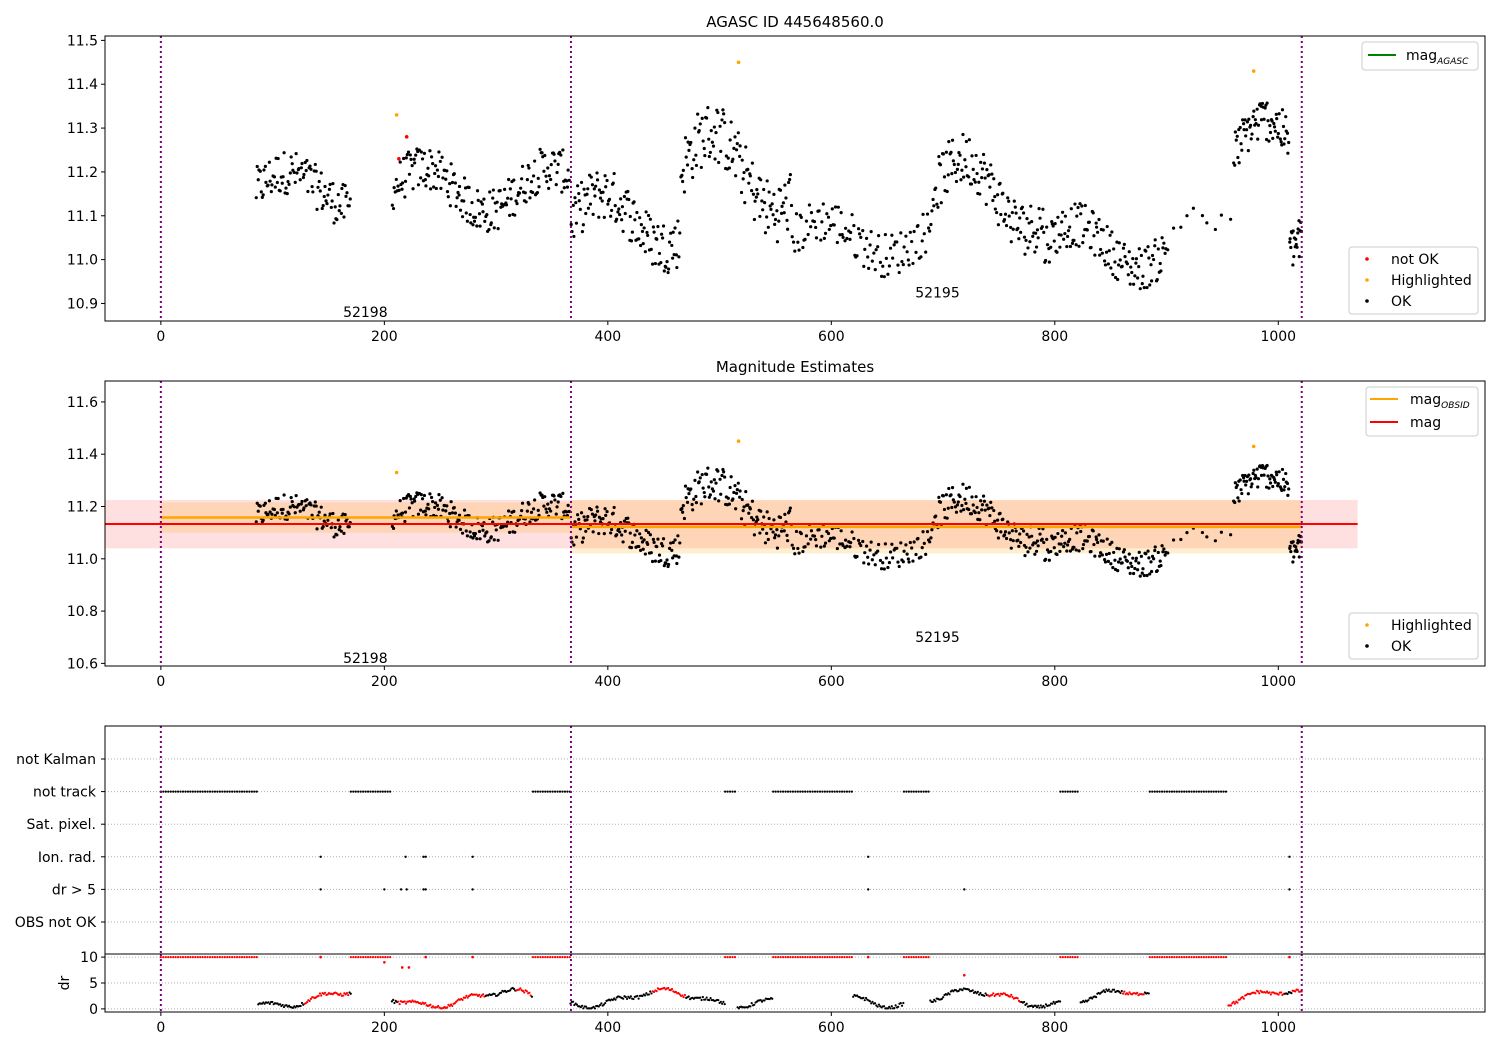 The width and height of the screenshot is (1500, 1050). Describe the element at coordinates (89, 958) in the screenshot. I see `p4-ytick-label: 10` at that location.